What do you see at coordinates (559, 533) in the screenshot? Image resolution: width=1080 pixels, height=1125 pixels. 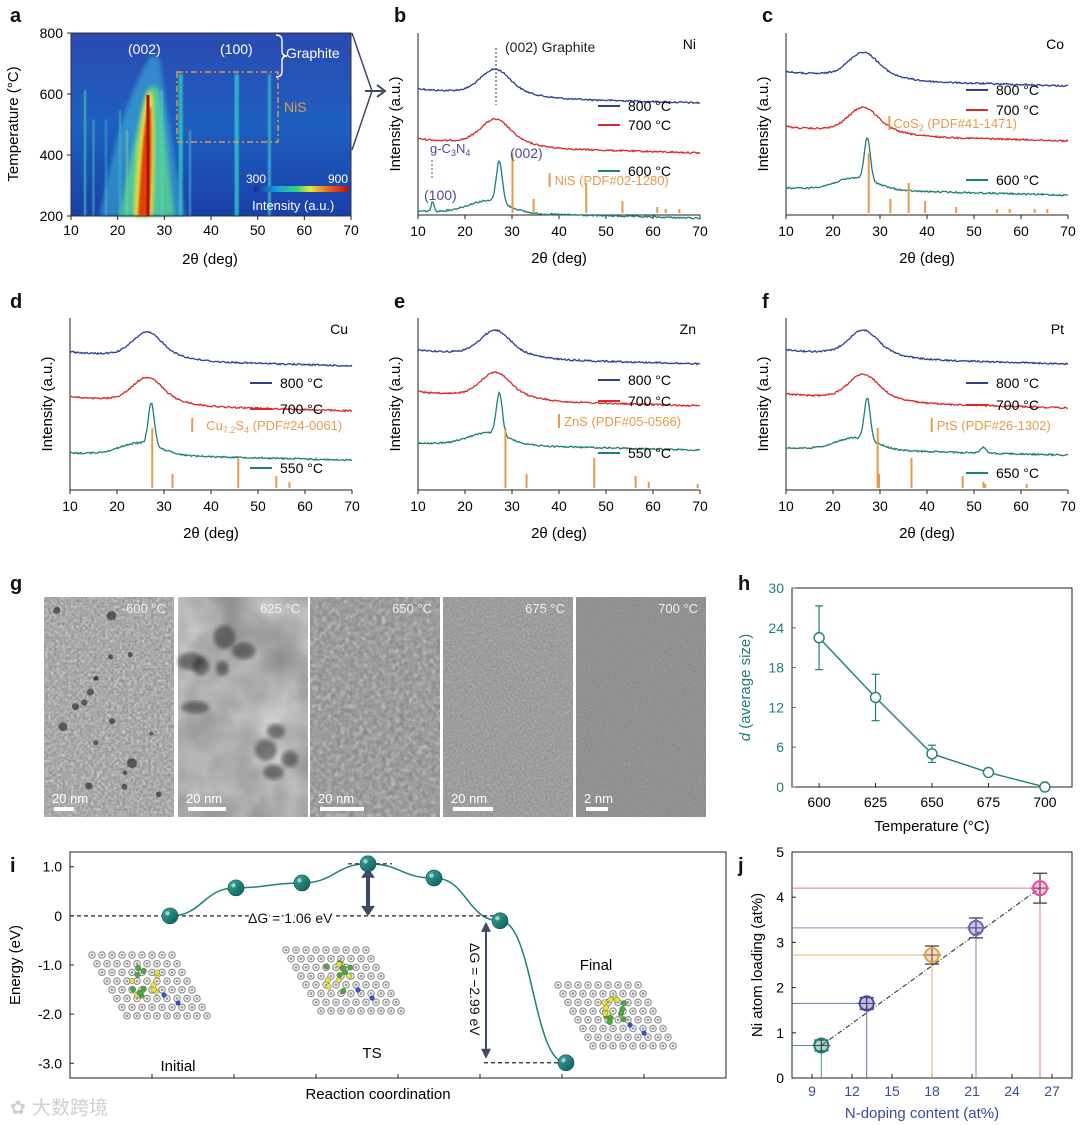 I see `xrd-xlabel: 2θ (deg)` at bounding box center [559, 533].